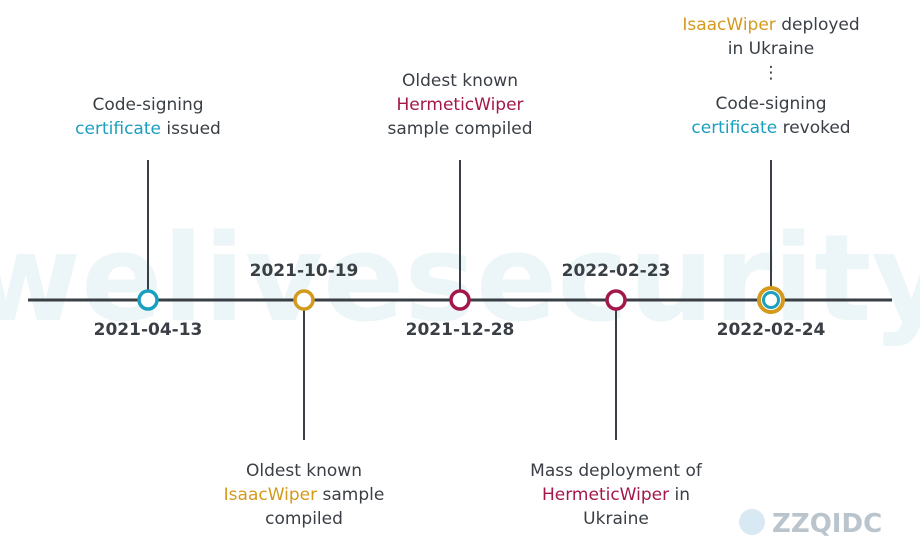 This screenshot has width=920, height=545. Describe the element at coordinates (827, 524) in the screenshot. I see `logo-text: ZZQIDC` at that location.